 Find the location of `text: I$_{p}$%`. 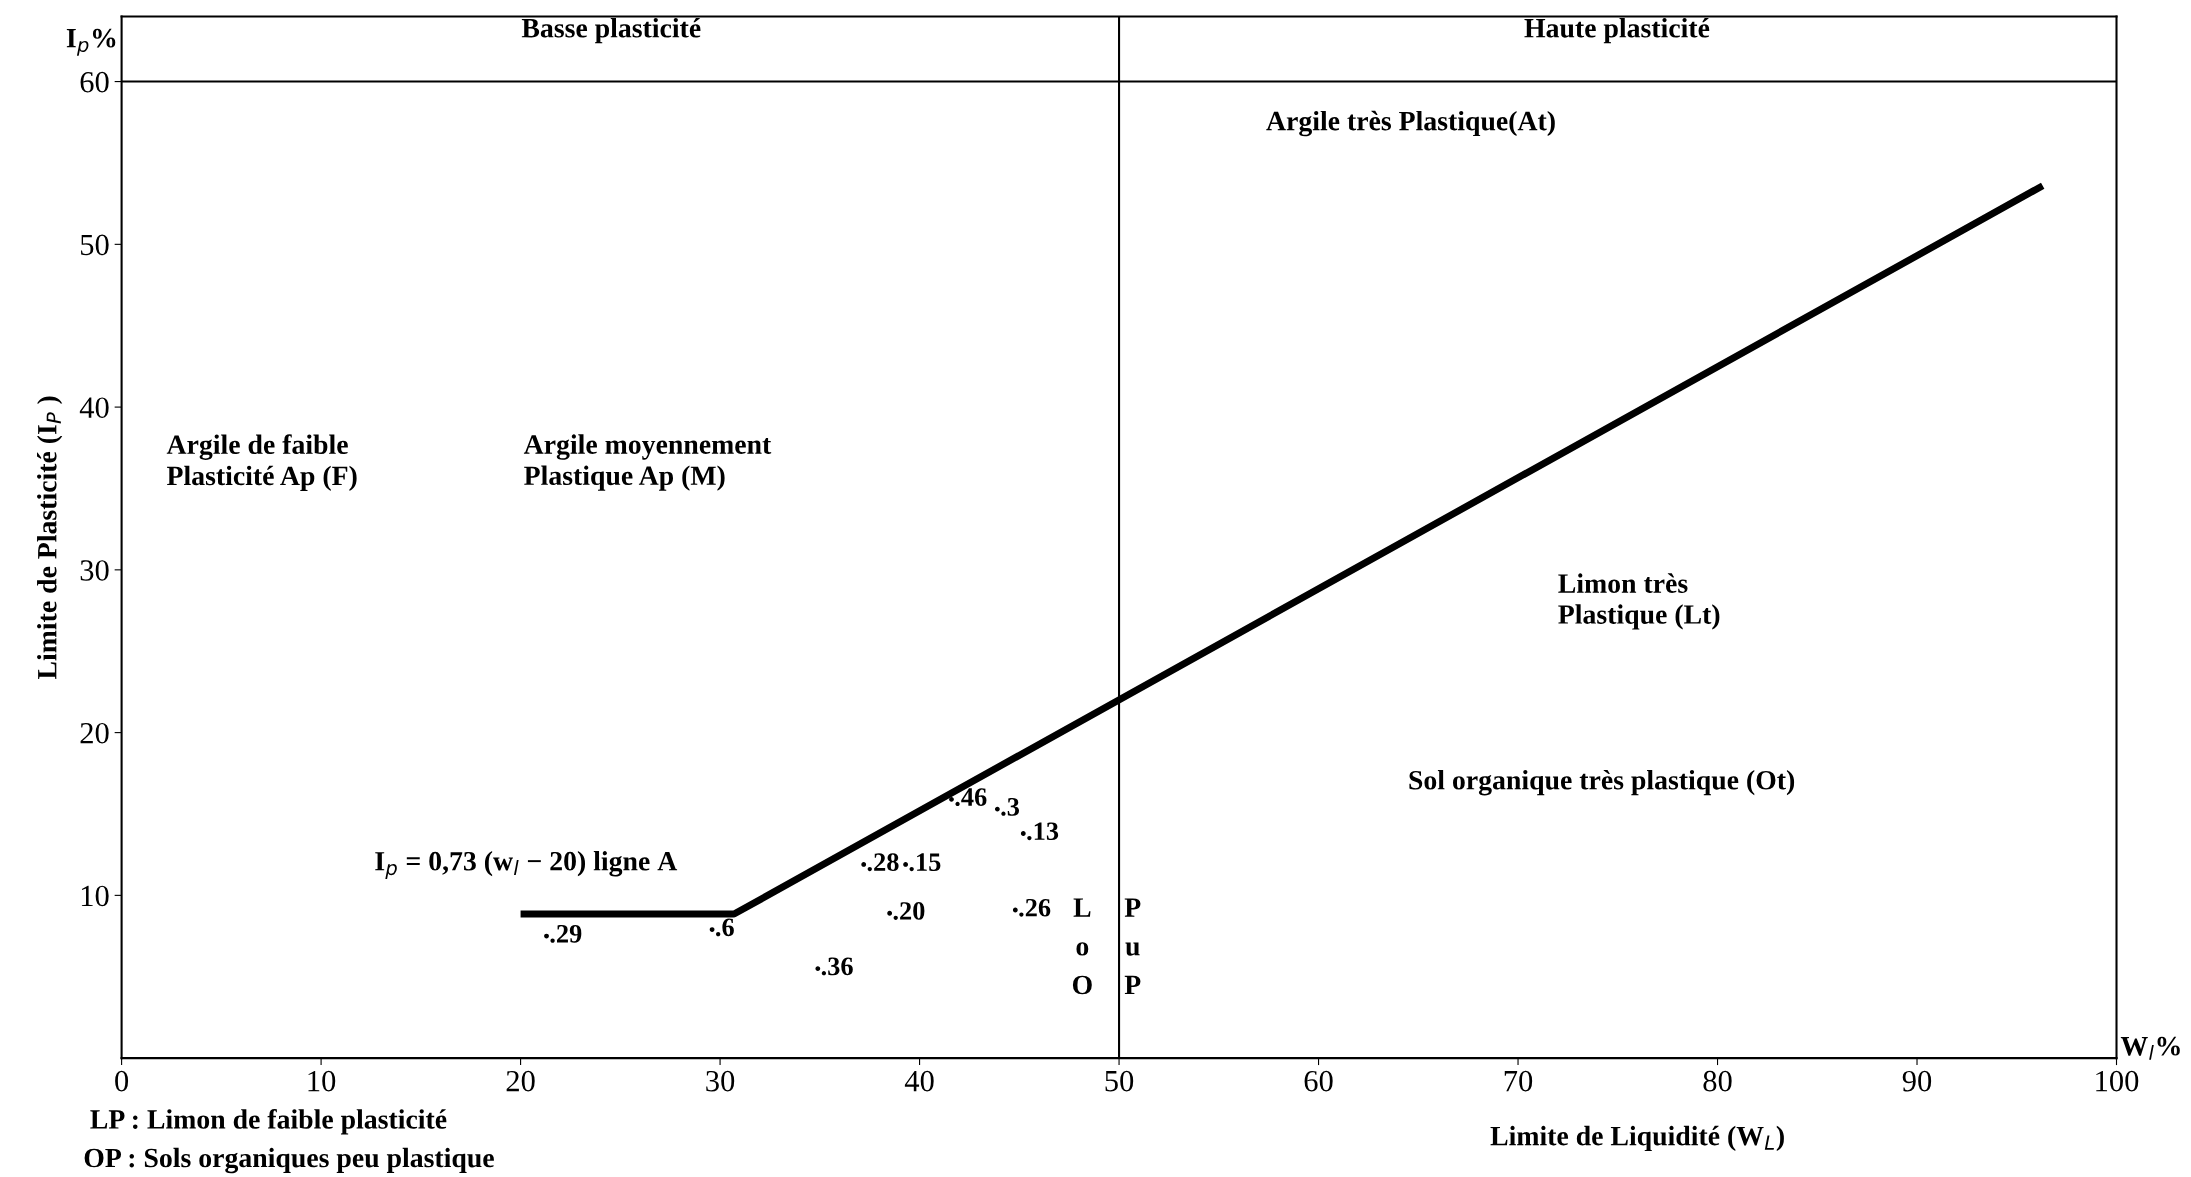

text: I$_{p}$% is located at coordinates (91, 42).